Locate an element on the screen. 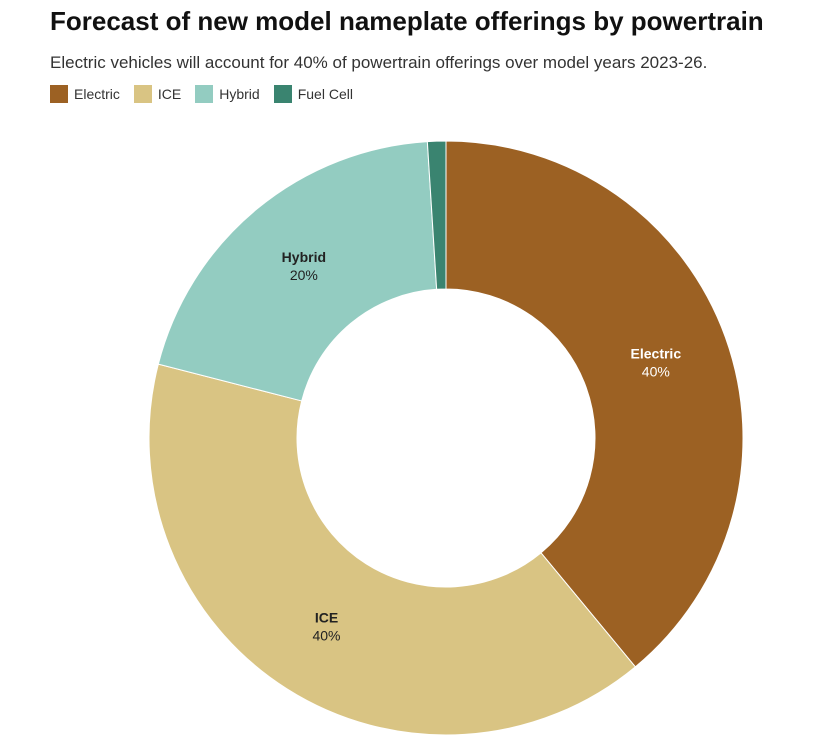  legend: Electric ICE Hybrid Fuel Cell is located at coordinates (208, 94).